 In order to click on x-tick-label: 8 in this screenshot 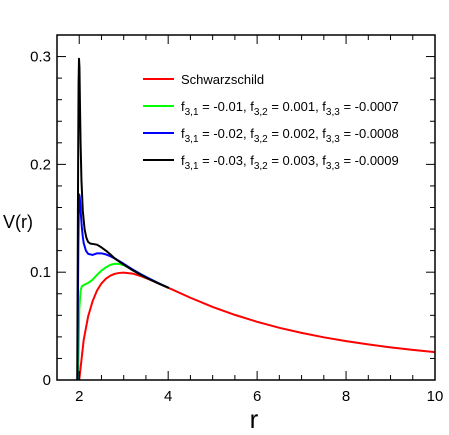, I will do `click(346, 396)`.